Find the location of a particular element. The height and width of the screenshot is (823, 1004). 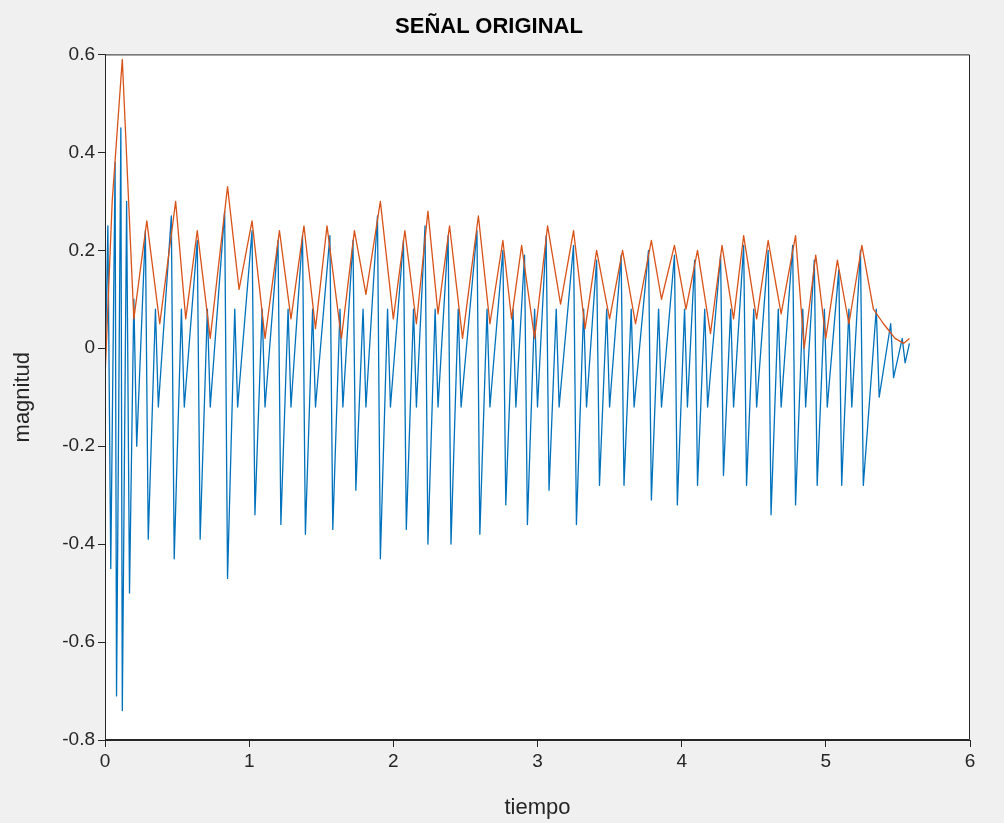

x-tick-label: 3 is located at coordinates (537, 760).